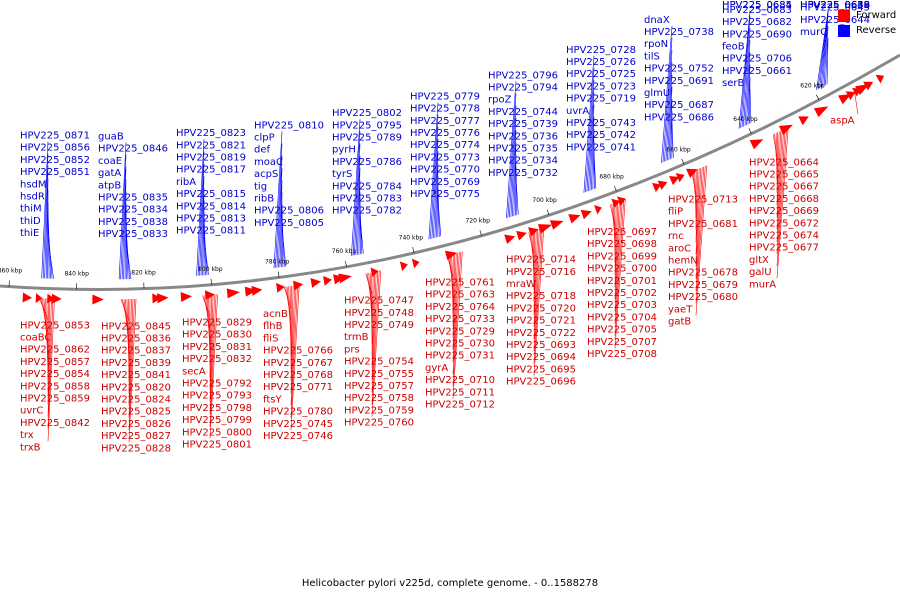 This screenshot has width=900, height=600. I want to click on gene-label: HPV225_0764, so click(460, 307).